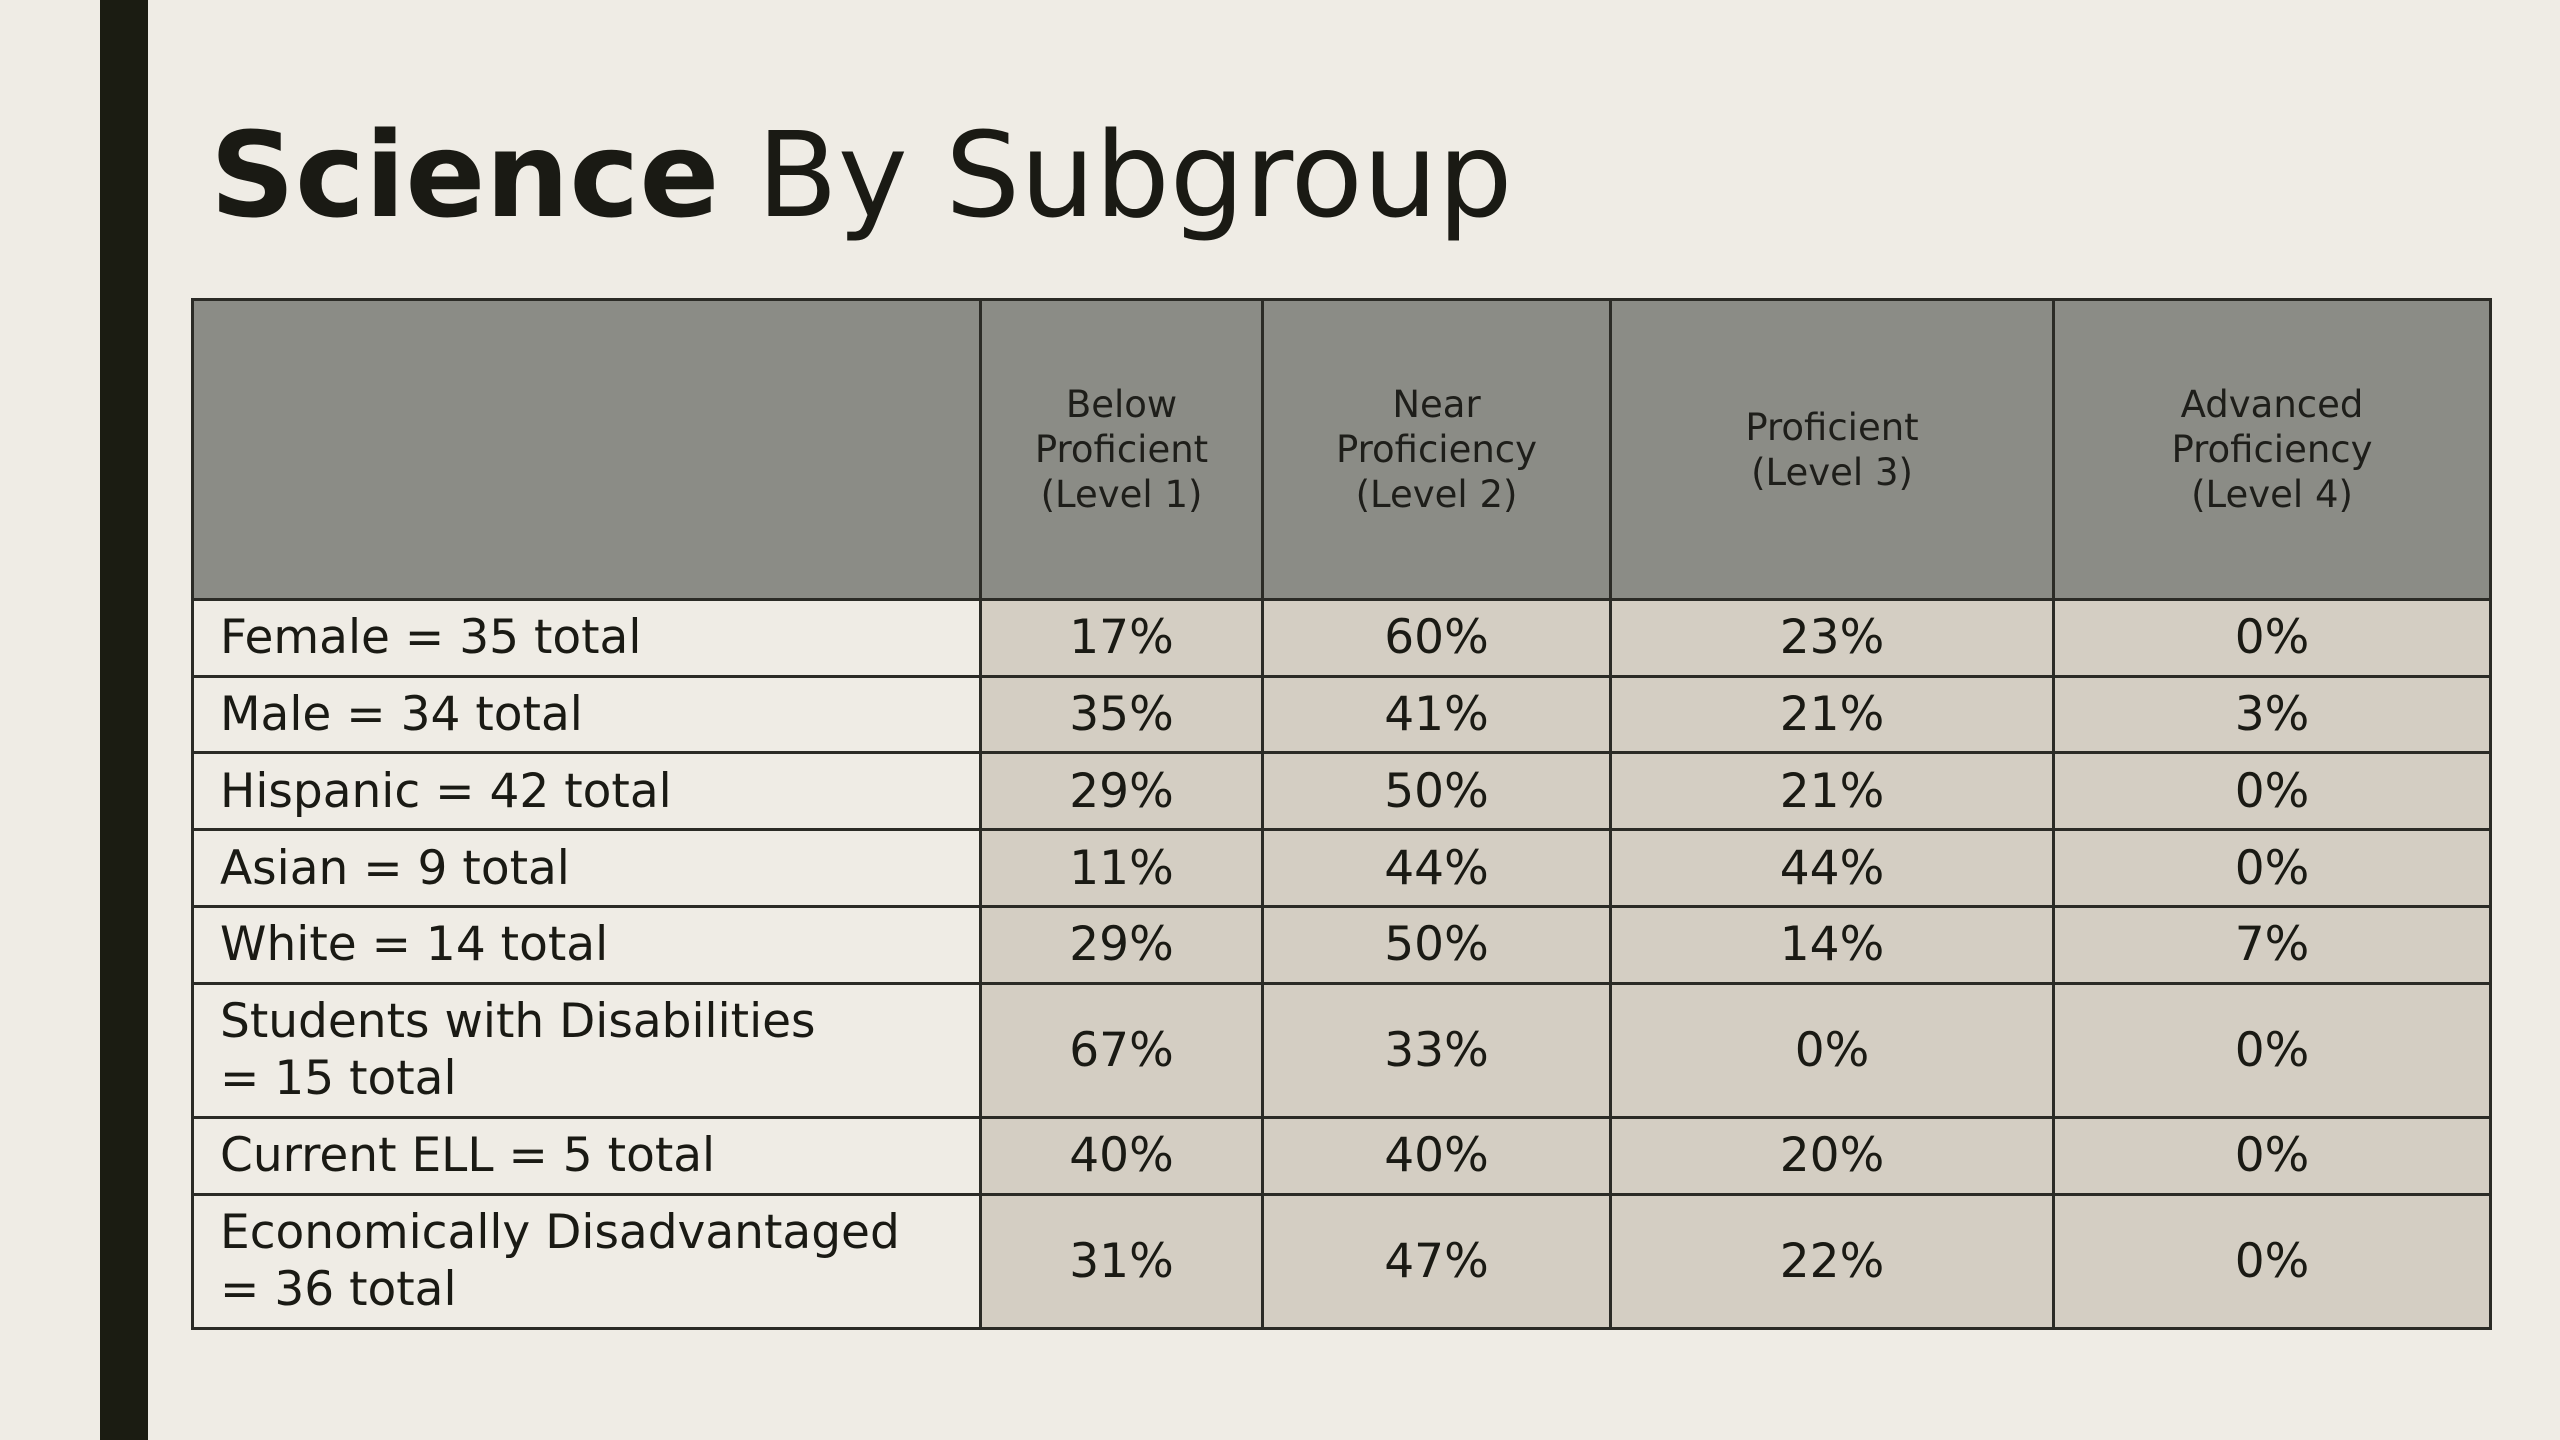 This screenshot has height=1440, width=2560. Describe the element at coordinates (124, 720) in the screenshot. I see `accent-bar` at that location.